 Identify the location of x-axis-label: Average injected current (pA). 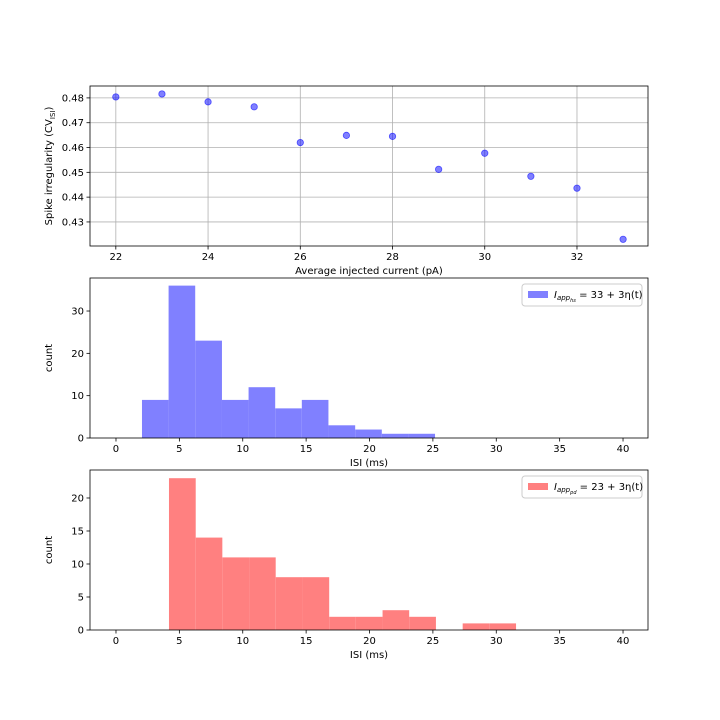
(369, 271).